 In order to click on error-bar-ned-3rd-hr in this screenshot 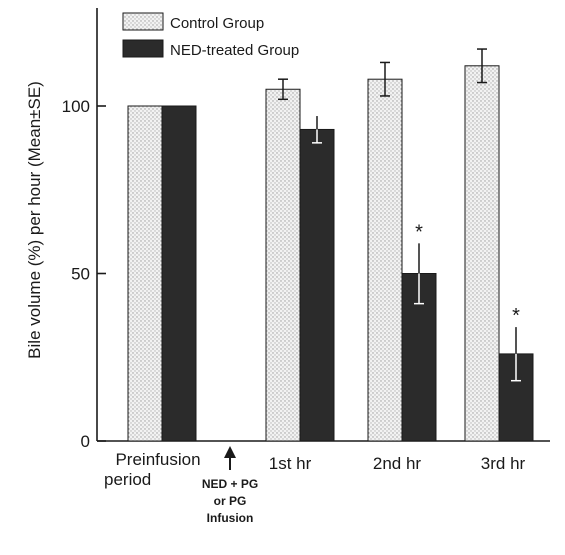, I will do `click(516, 354)`.